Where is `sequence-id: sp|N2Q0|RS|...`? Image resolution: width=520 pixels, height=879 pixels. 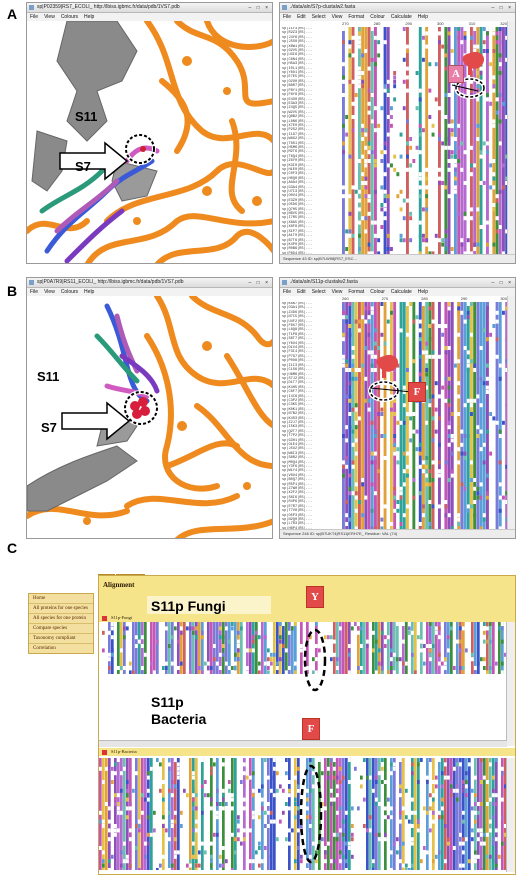
sequence-id: sp|N2Q0|RS|... is located at coordinates (297, 519).